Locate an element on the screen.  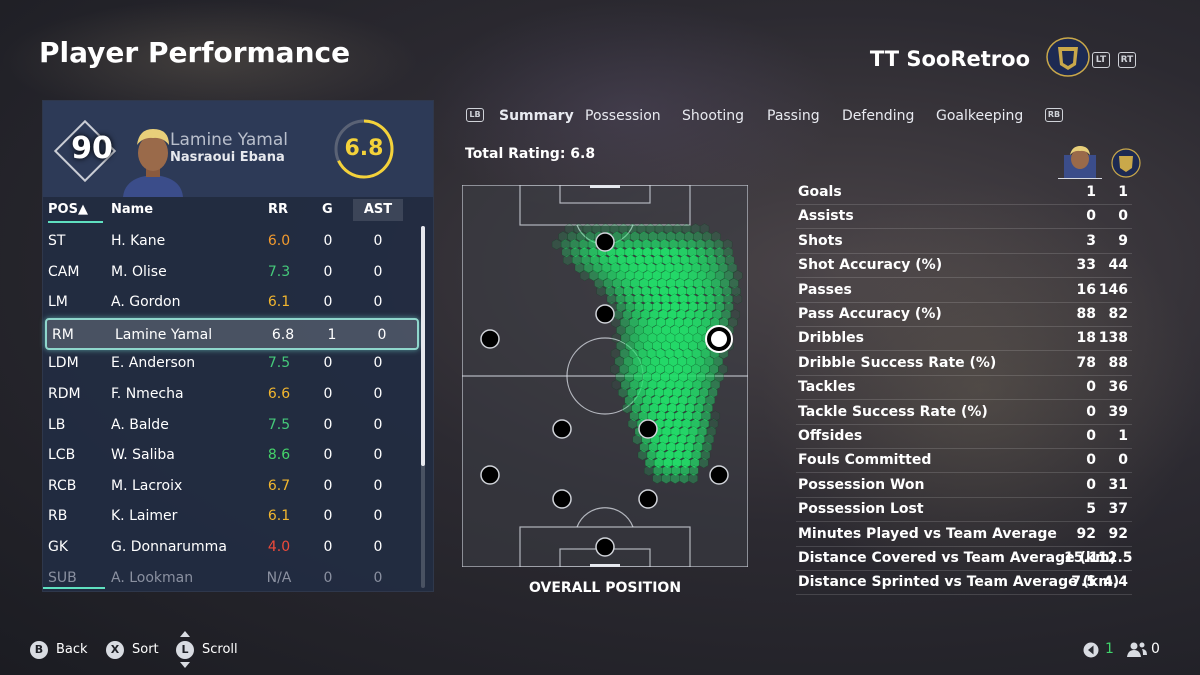
pos-column-header: POS▲ is located at coordinates (75, 212).